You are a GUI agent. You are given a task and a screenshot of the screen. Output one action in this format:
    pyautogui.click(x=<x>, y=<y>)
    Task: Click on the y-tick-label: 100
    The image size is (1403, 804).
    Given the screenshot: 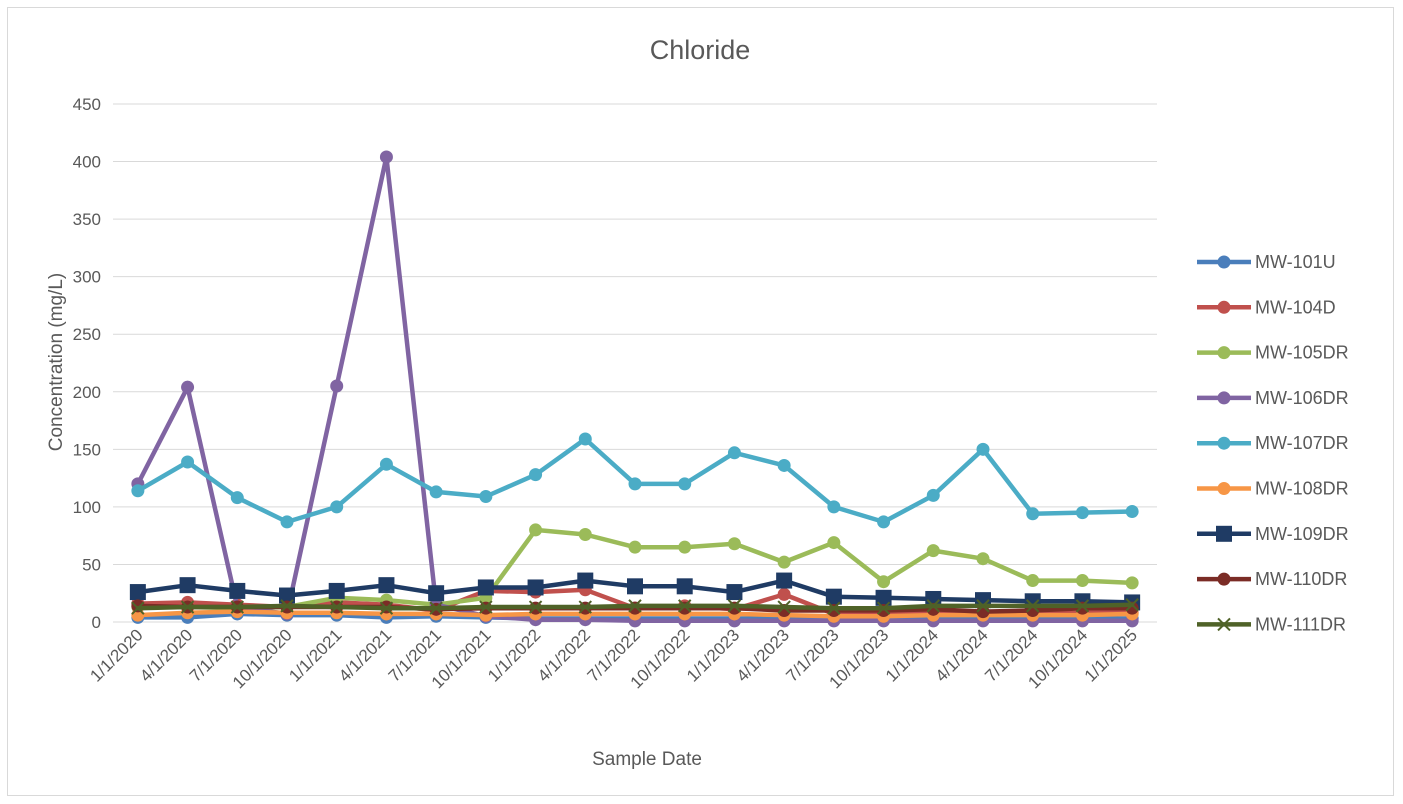 What is the action you would take?
    pyautogui.click(x=87, y=507)
    